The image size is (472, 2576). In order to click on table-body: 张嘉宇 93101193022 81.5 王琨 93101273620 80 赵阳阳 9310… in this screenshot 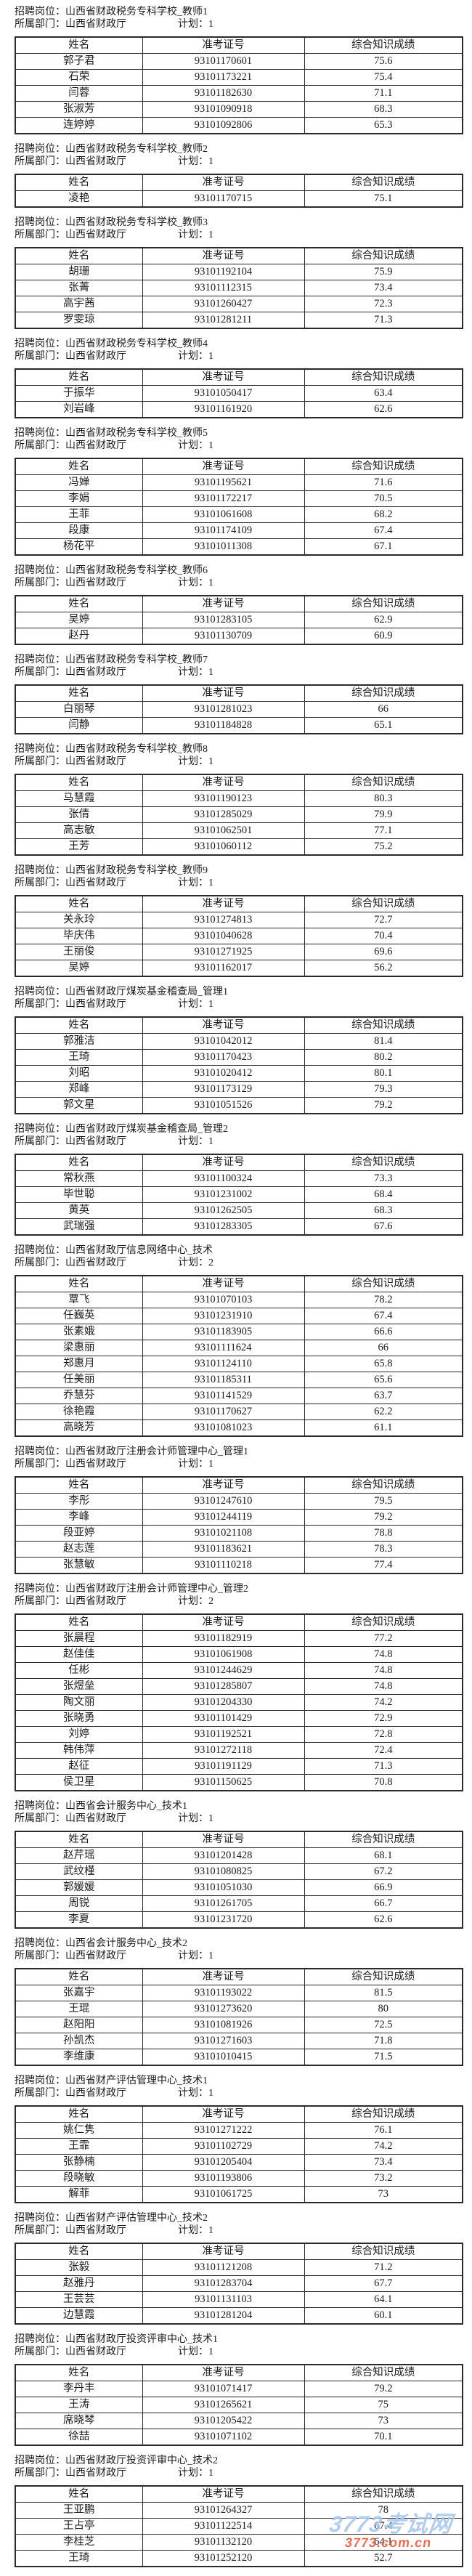, I will do `click(239, 2025)`.